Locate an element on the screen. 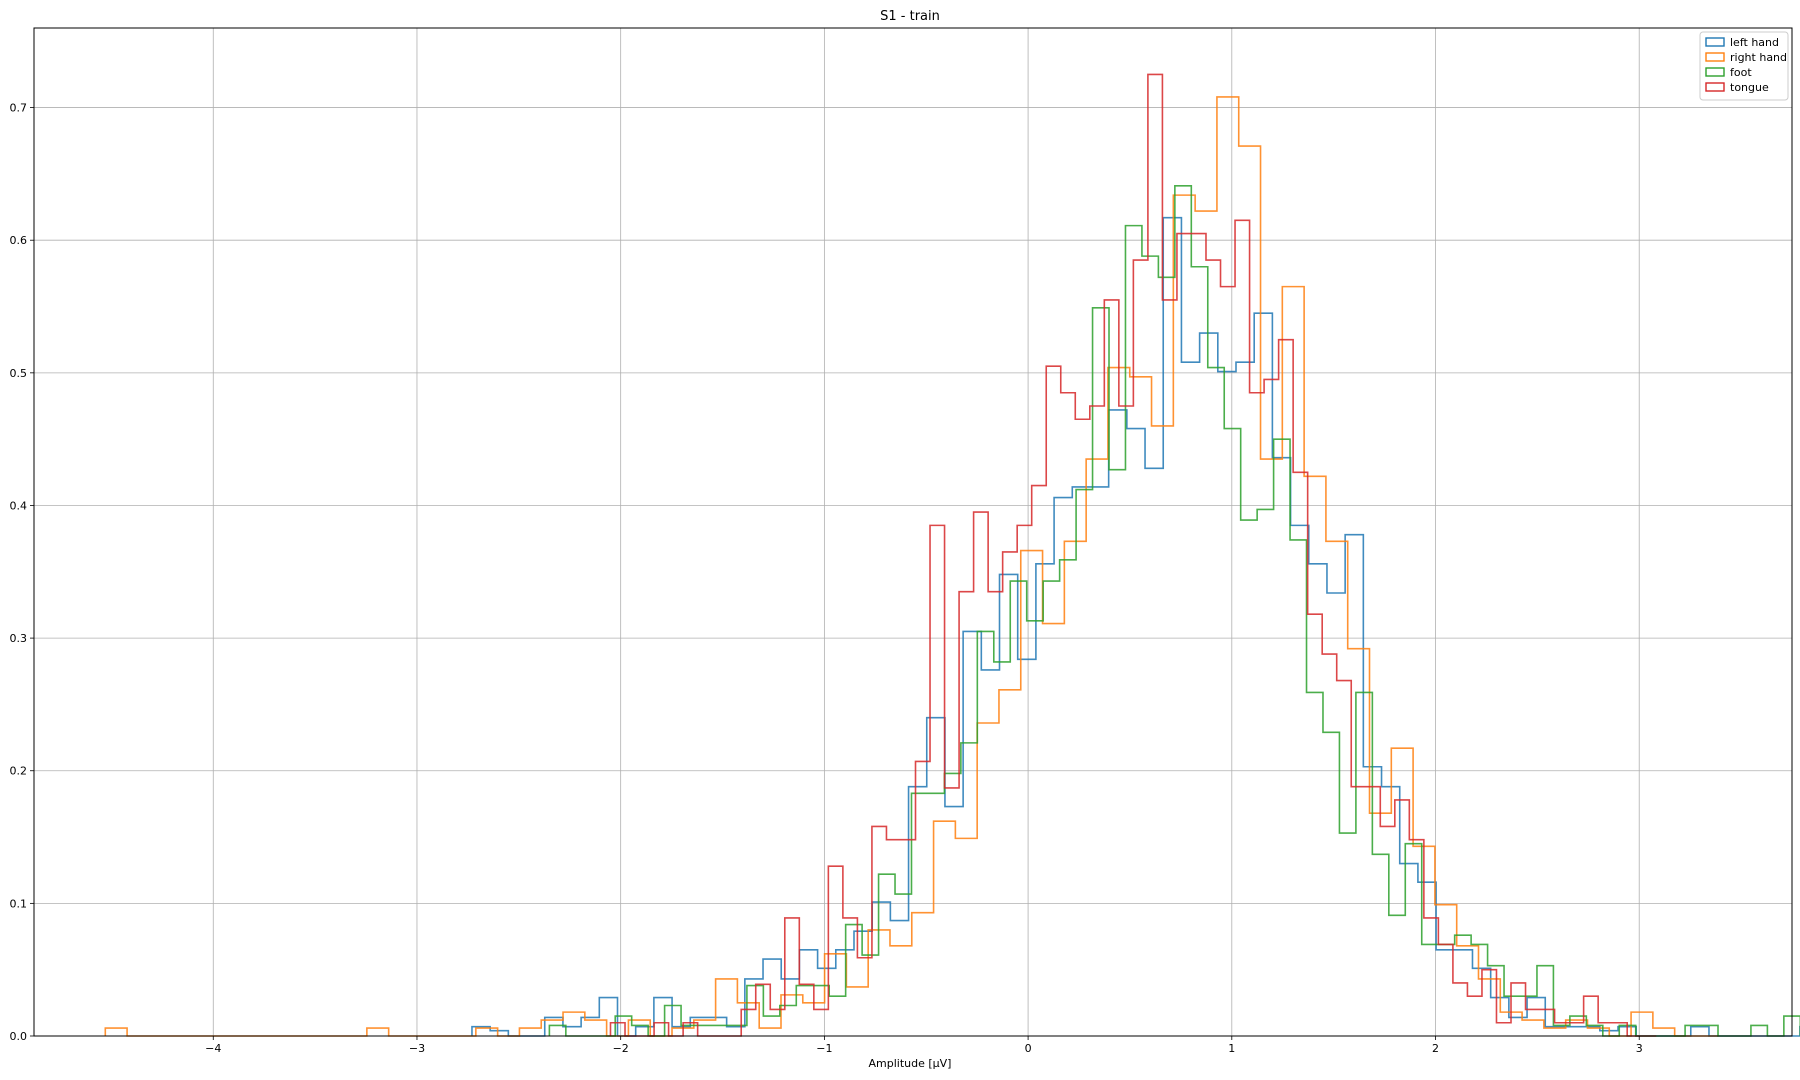 The width and height of the screenshot is (1800, 1080). x-tick-label: 3 is located at coordinates (1639, 1048).